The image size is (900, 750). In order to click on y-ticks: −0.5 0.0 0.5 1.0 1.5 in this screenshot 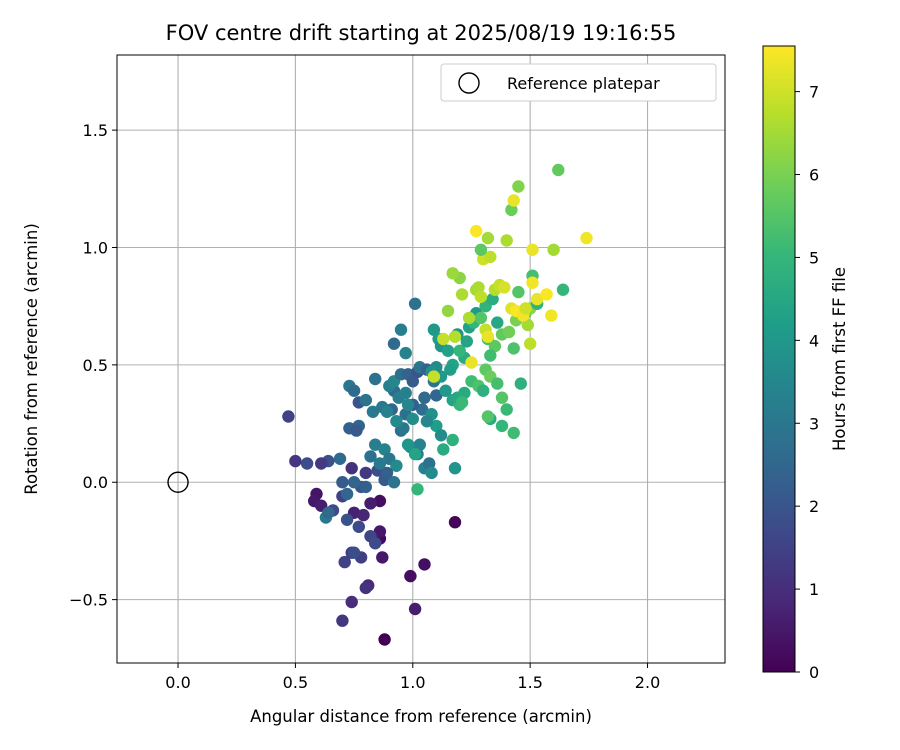, I will do `click(93, 365)`.